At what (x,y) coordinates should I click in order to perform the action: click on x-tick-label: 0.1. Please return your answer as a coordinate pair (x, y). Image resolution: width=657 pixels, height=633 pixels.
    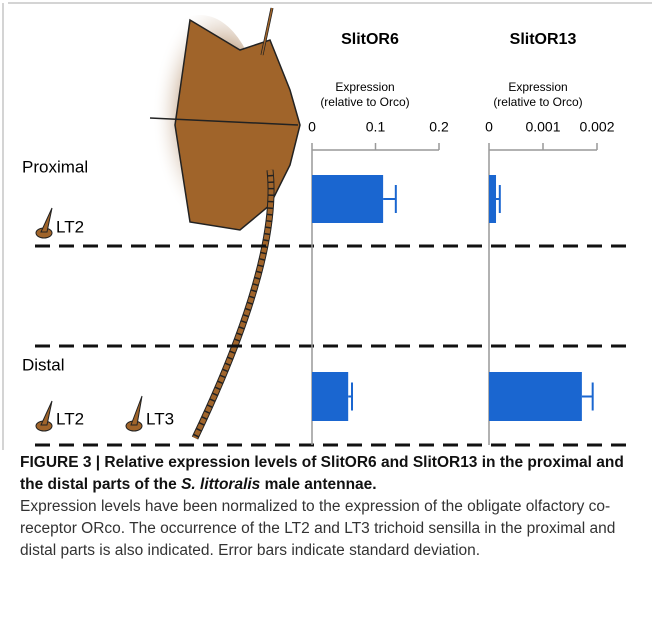
    Looking at the image, I should click on (376, 127).